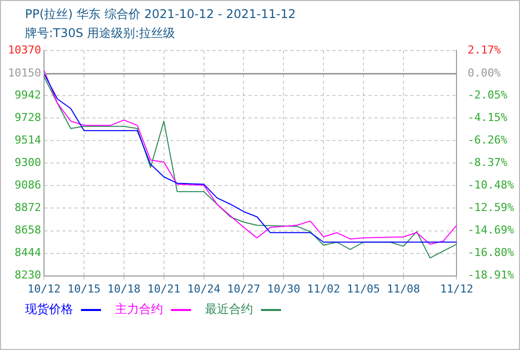  Describe the element at coordinates (488, 140) in the screenshot. I see `y2-tick-label: -6.26%` at that location.